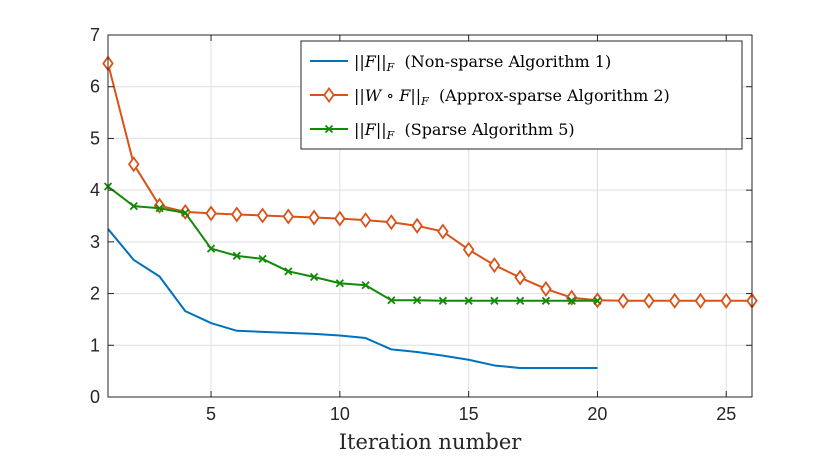  Describe the element at coordinates (469, 414) in the screenshot. I see `x-tick-label: 15` at that location.